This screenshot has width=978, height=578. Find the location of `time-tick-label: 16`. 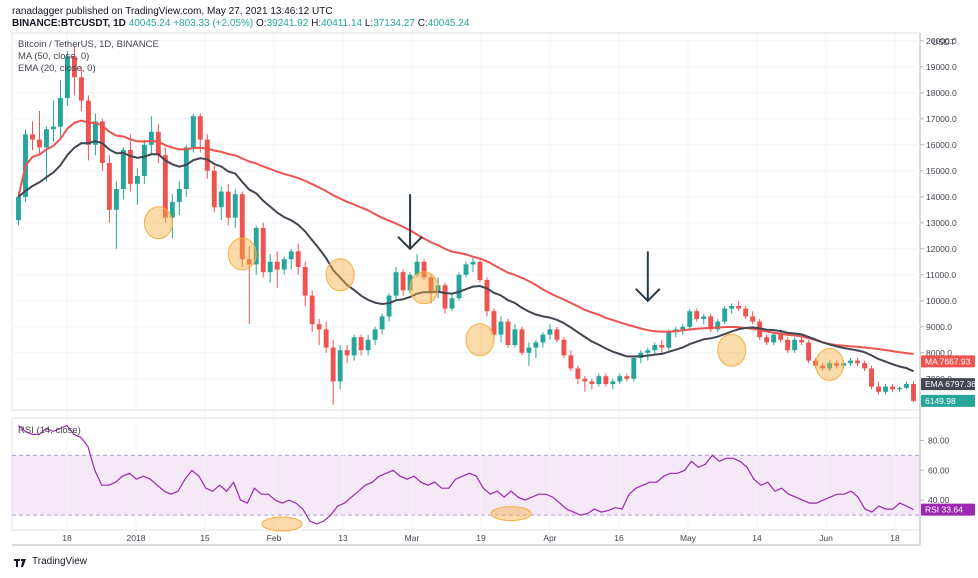

time-tick-label: 16 is located at coordinates (619, 538).